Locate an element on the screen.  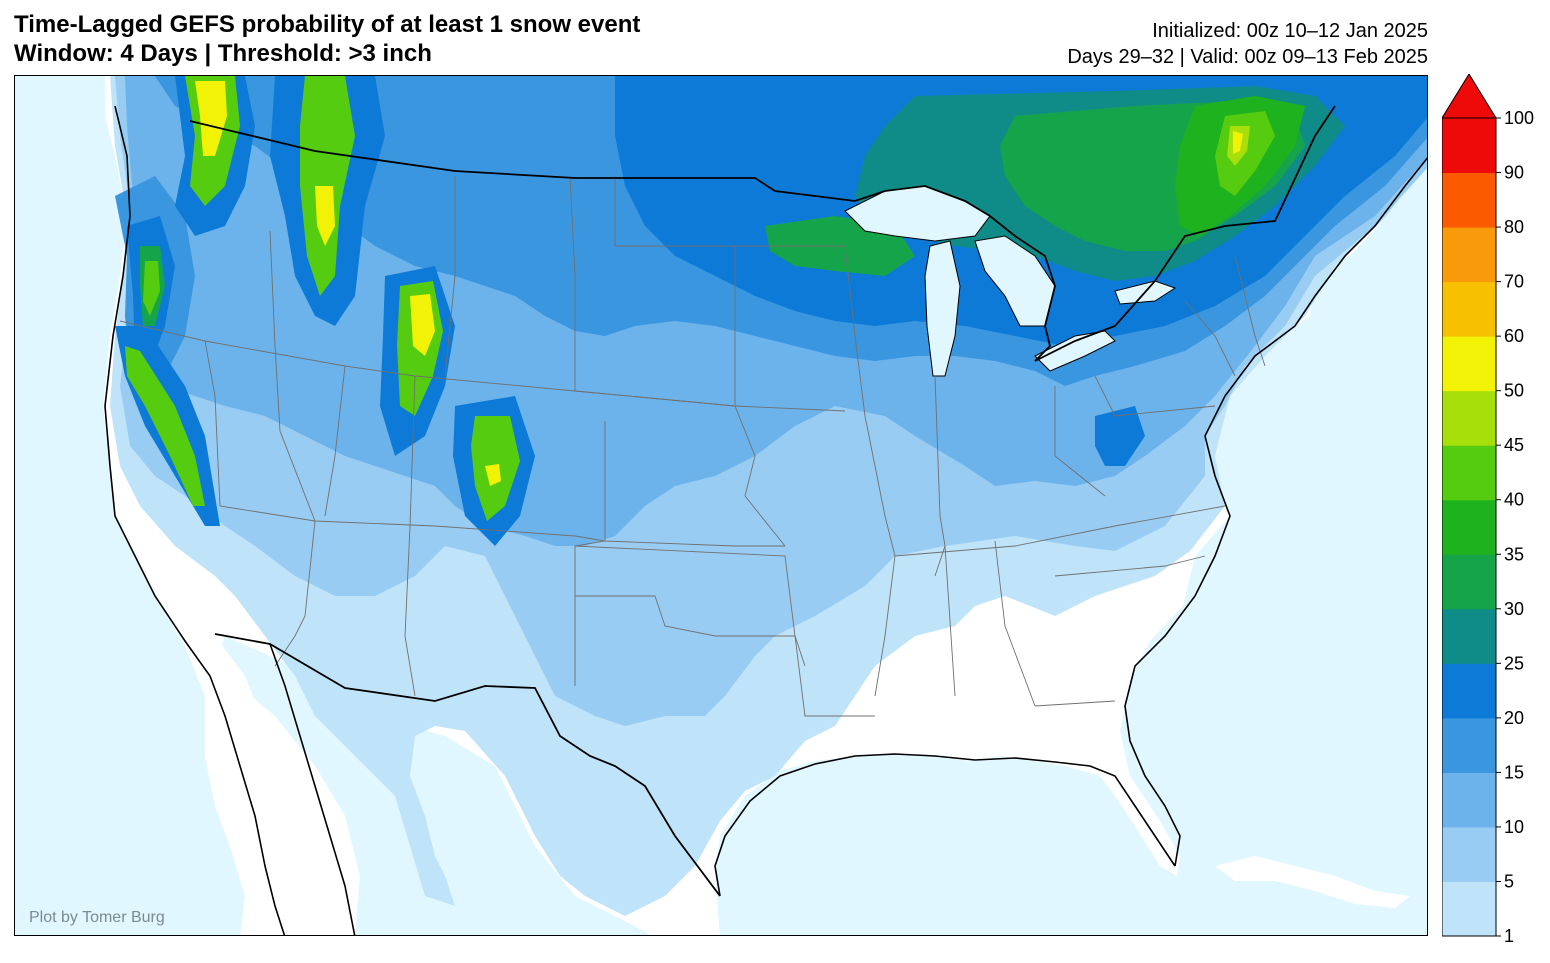
colorbar-label: 35 is located at coordinates (1514, 554).